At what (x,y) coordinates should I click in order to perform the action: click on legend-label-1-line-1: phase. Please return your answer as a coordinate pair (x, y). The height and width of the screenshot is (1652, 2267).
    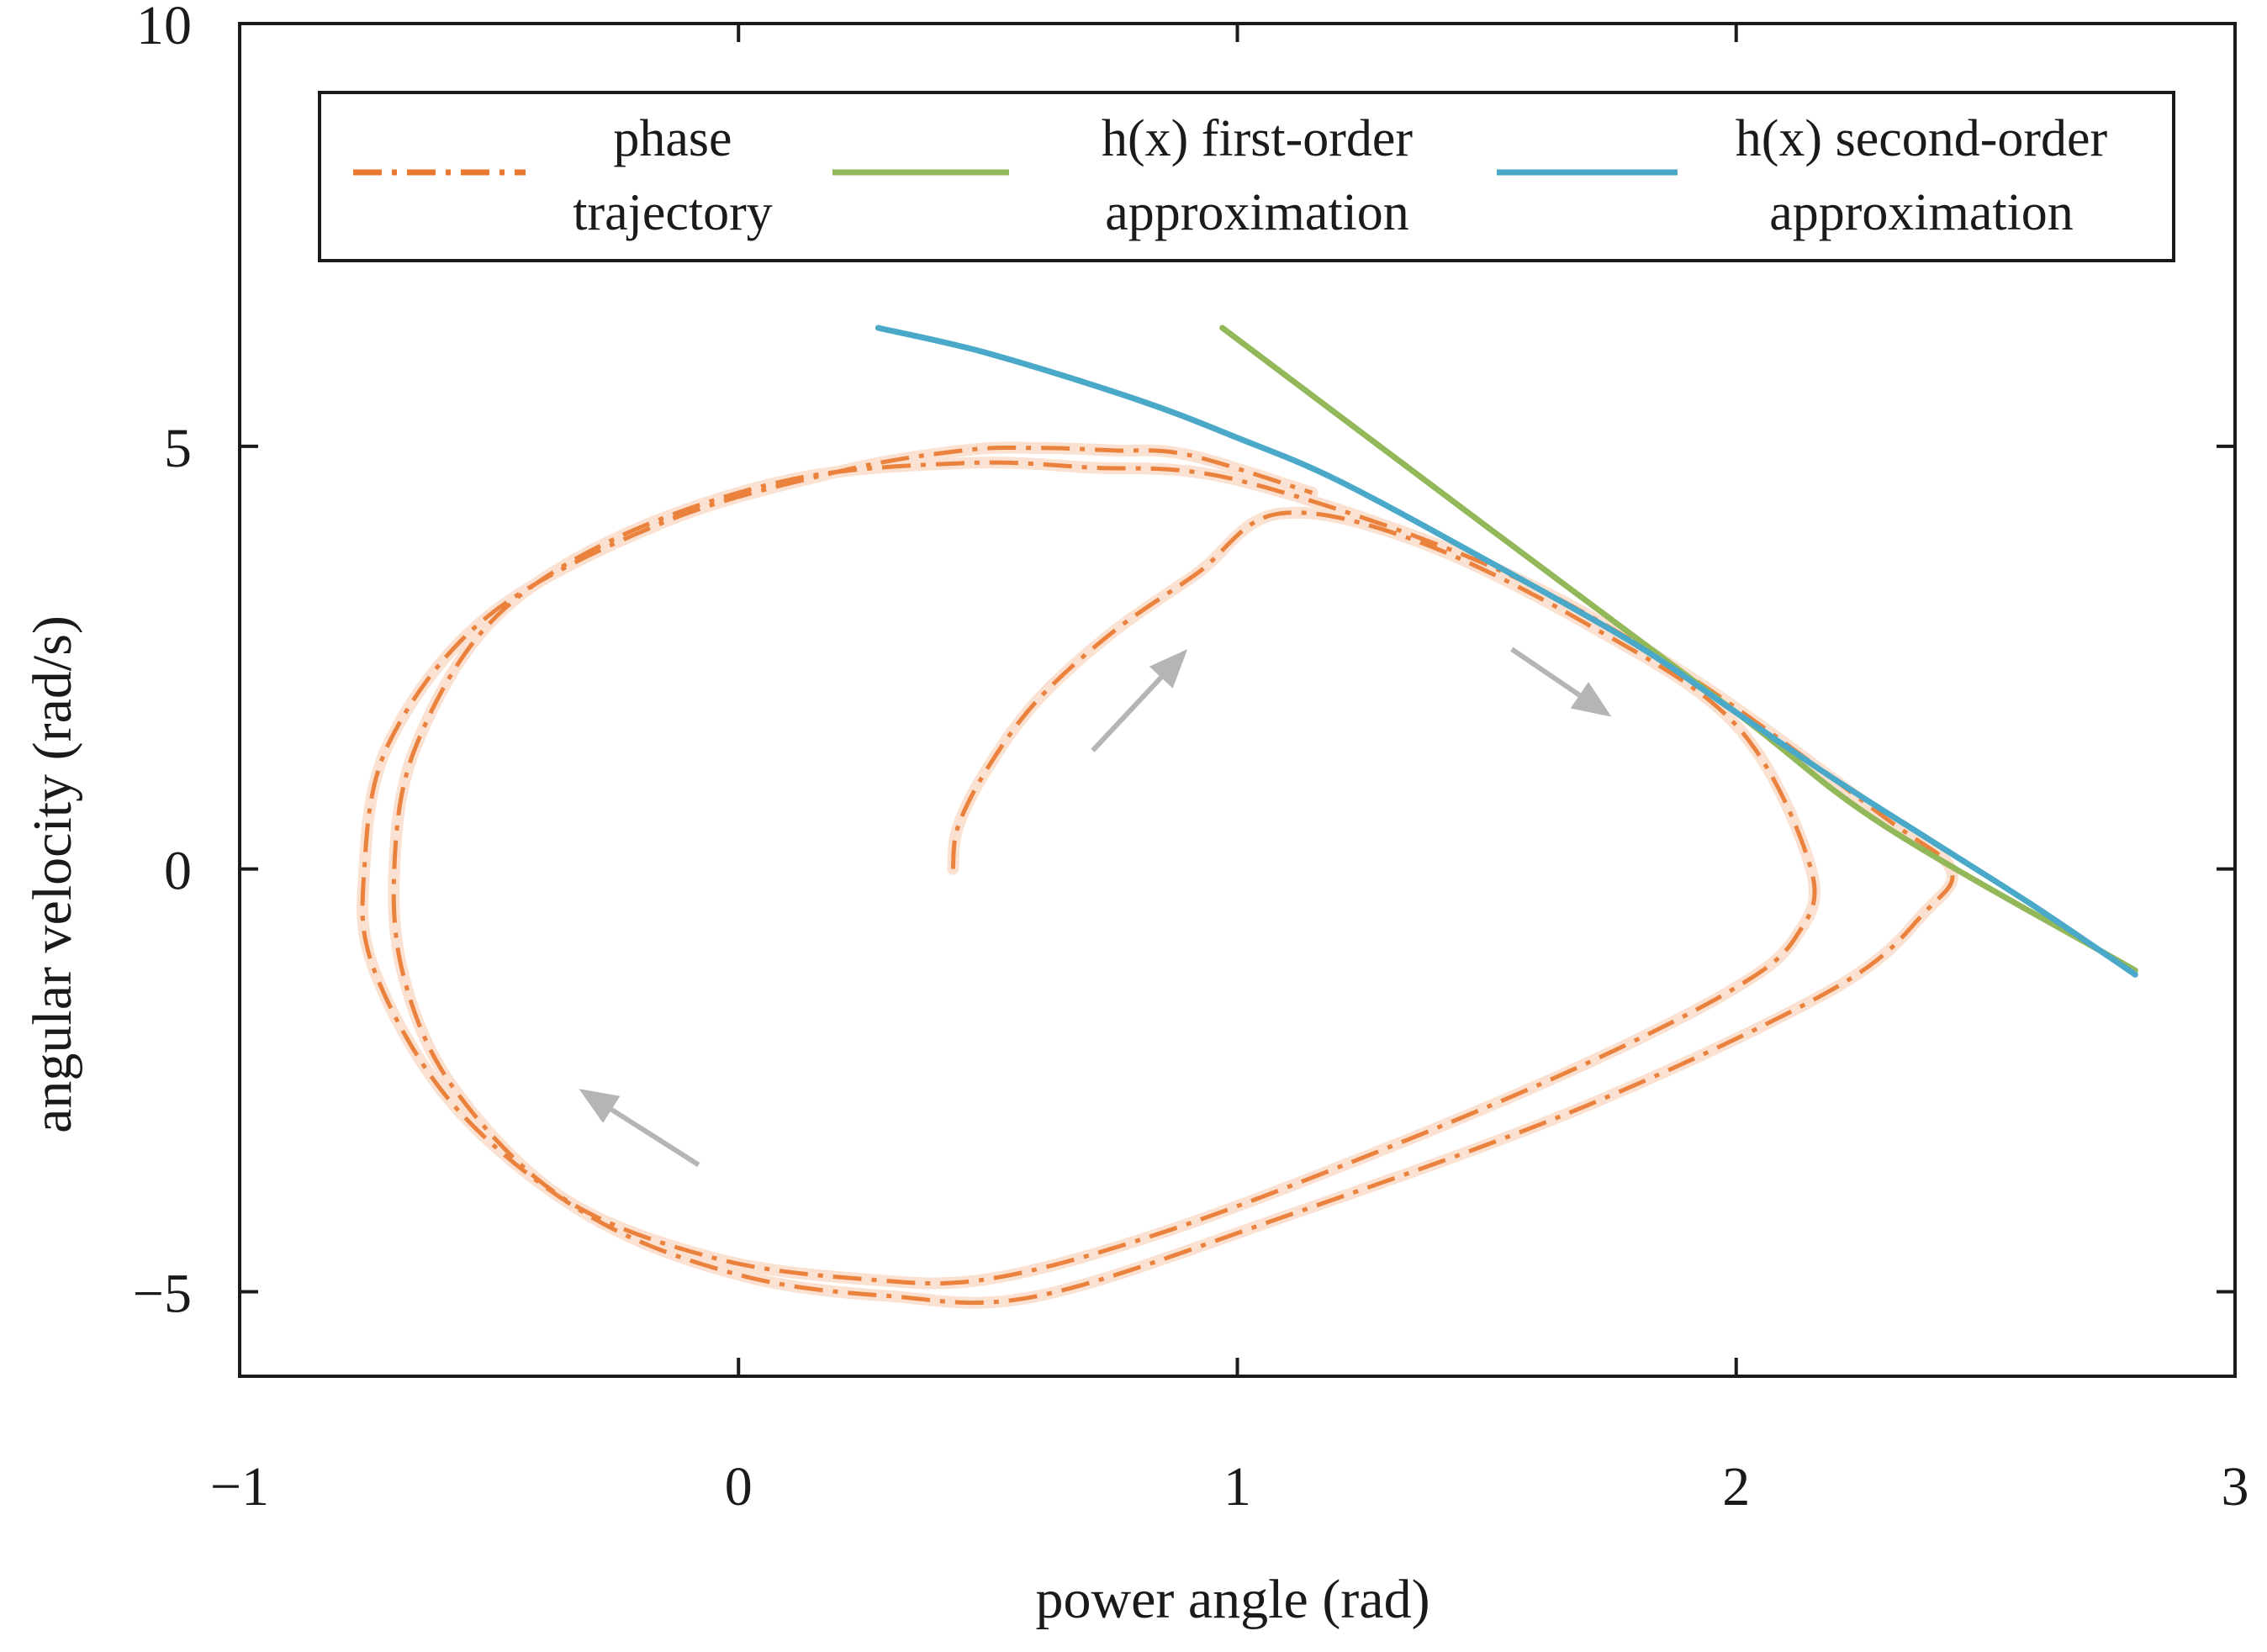
    Looking at the image, I should click on (672, 138).